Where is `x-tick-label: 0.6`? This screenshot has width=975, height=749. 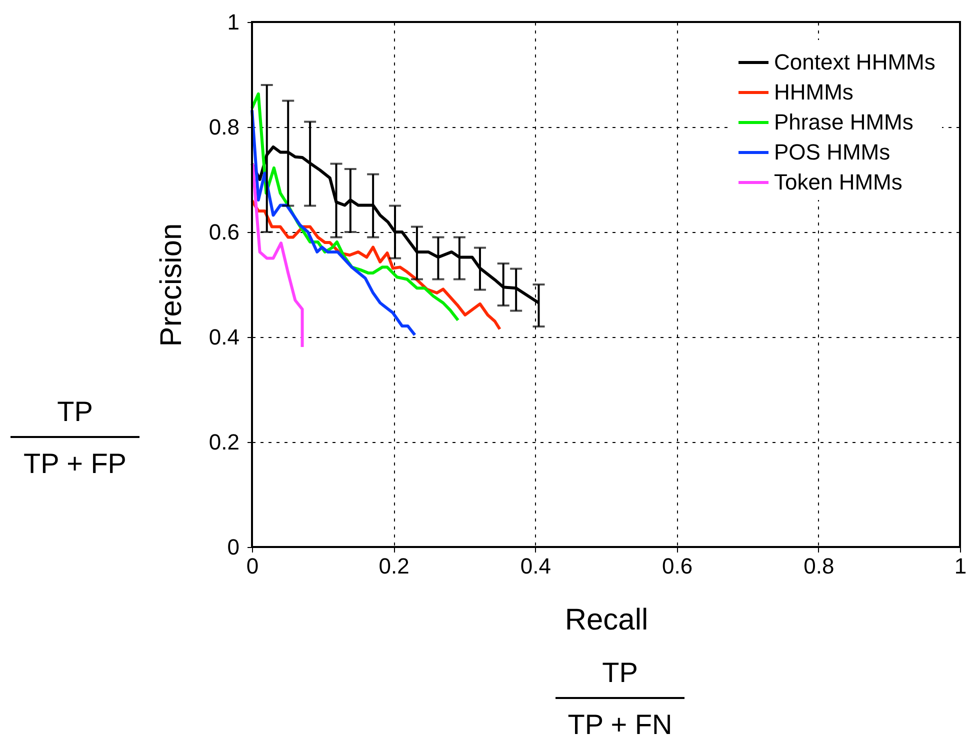 x-tick-label: 0.6 is located at coordinates (677, 566).